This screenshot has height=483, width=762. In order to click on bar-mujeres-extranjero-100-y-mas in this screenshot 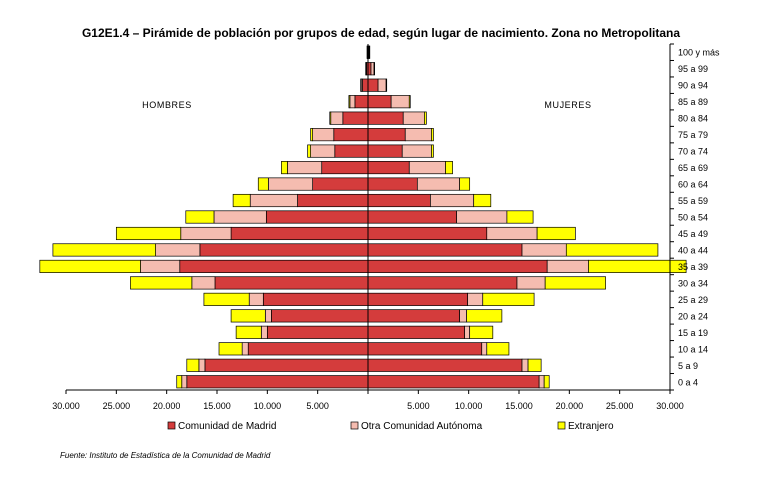, I will do `click(369, 52)`.